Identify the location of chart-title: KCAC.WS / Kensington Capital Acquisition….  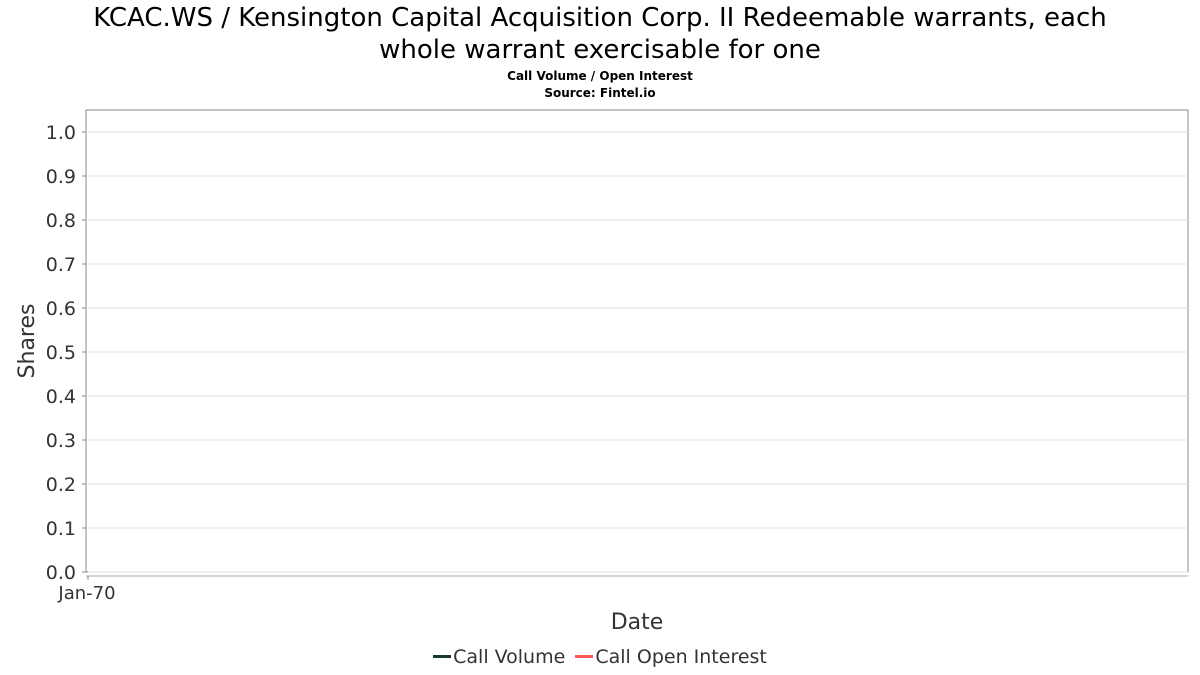
(600, 34).